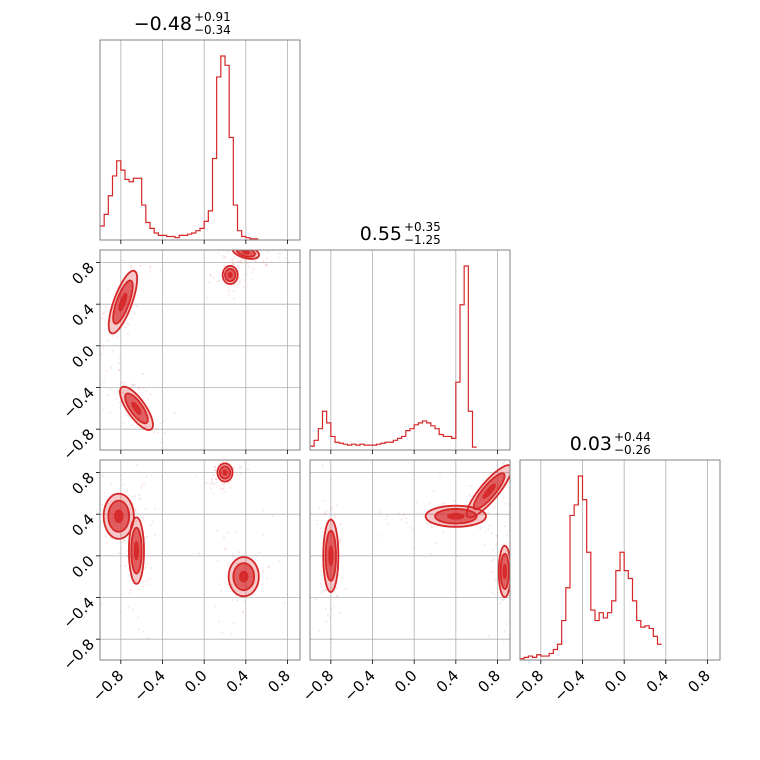 The height and width of the screenshot is (760, 760). What do you see at coordinates (699, 682) in the screenshot?
I see `x-tick-label: 0.8` at bounding box center [699, 682].